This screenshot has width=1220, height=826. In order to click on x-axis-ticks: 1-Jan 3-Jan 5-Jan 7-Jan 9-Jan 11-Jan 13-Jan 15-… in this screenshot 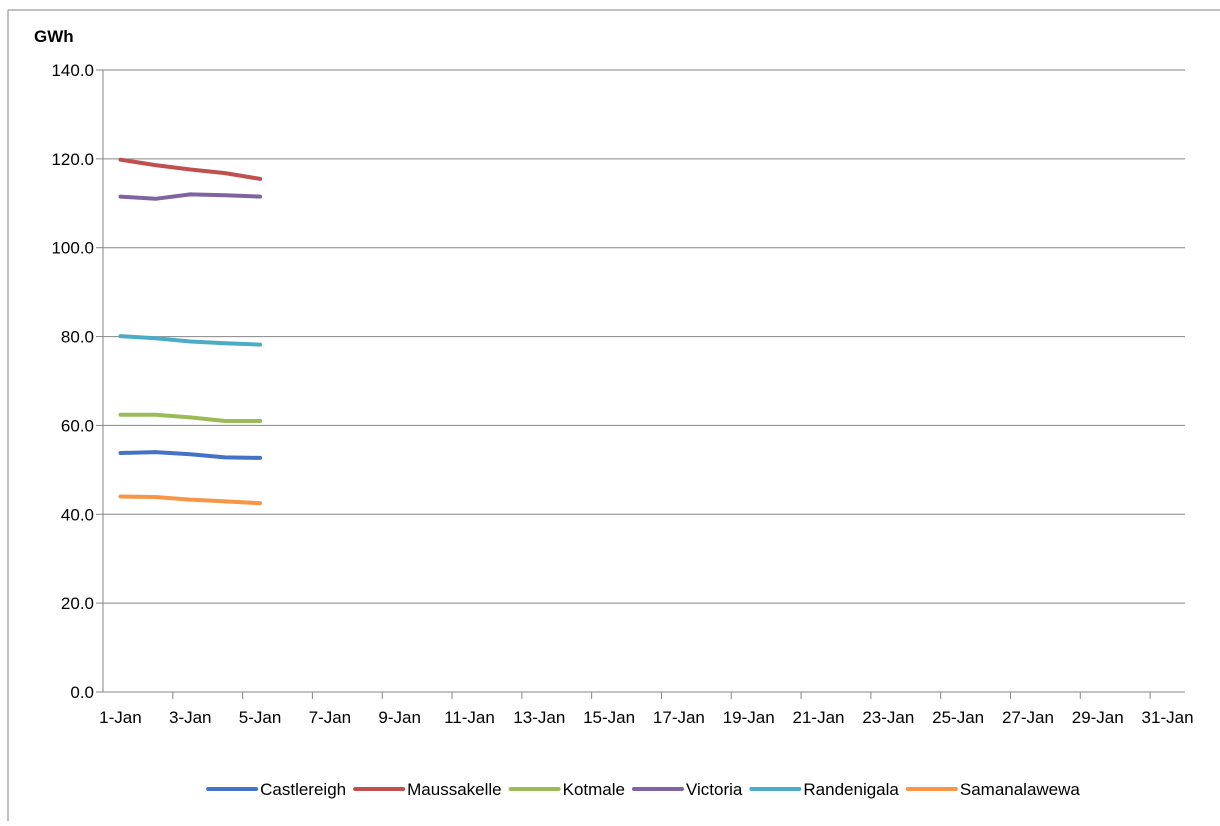, I will do `click(646, 709)`.